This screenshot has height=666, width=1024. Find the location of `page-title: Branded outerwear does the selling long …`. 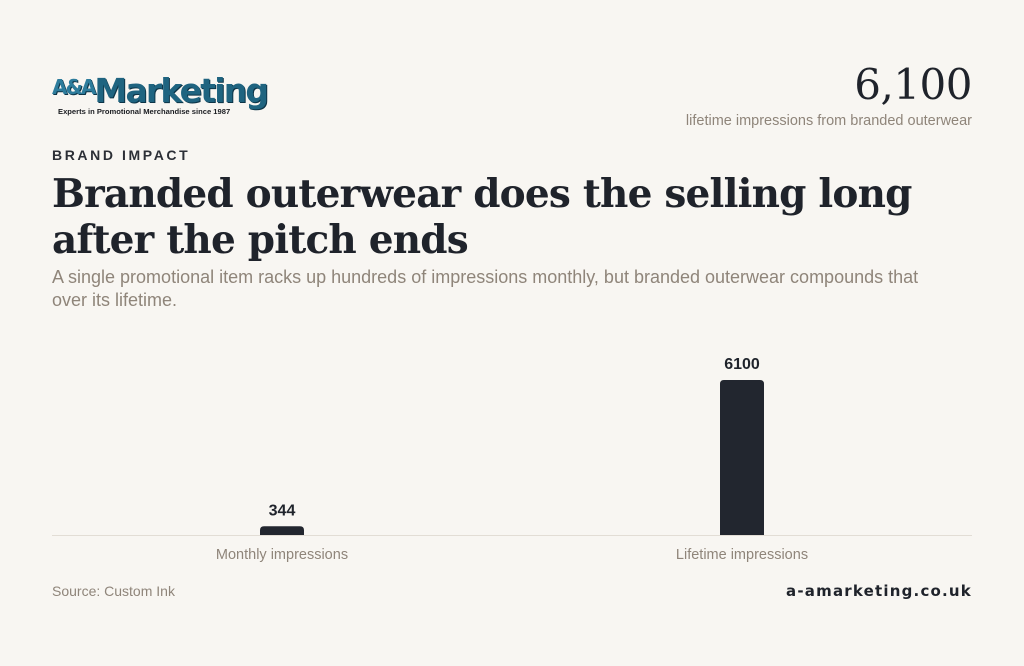

page-title: Branded outerwear does the selling long … is located at coordinates (482, 217).